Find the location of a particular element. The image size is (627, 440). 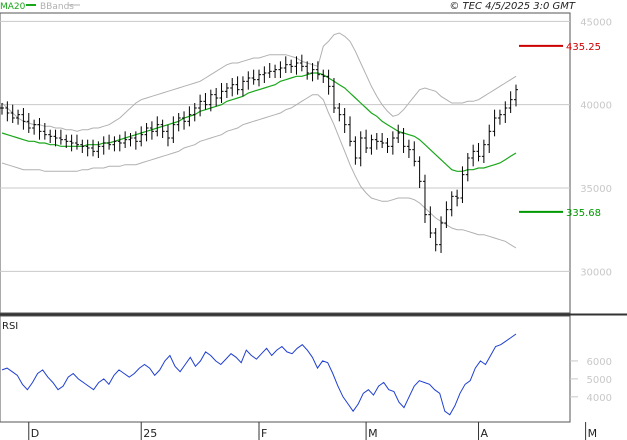

resistance-level-label: 435.25 is located at coordinates (583, 47).